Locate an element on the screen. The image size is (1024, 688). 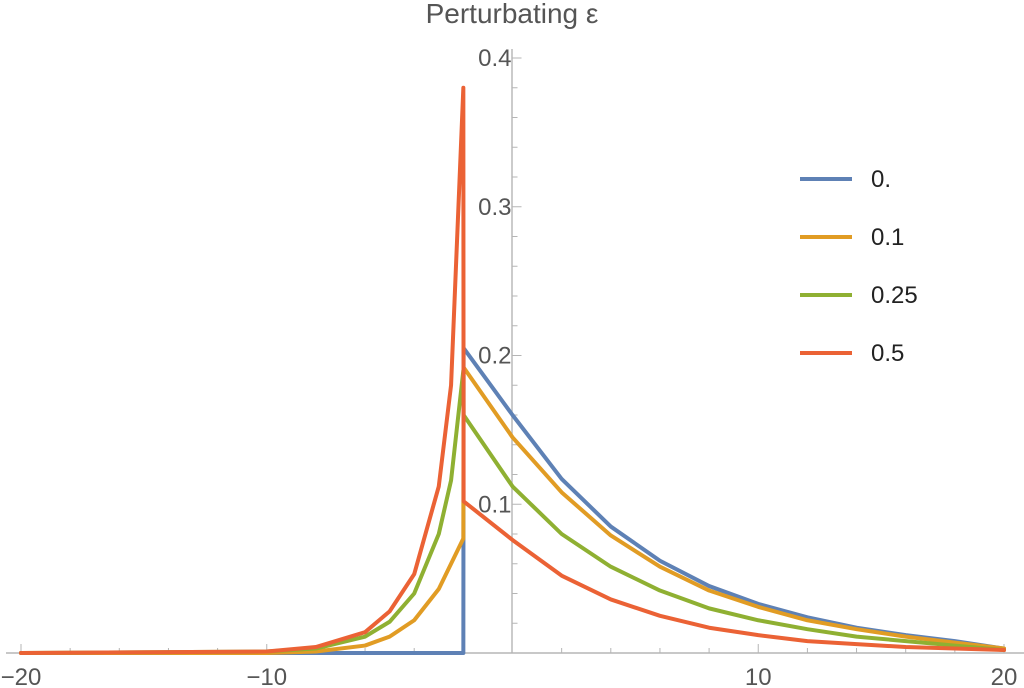
y-tick-label: 0.1 is located at coordinates (494, 504).